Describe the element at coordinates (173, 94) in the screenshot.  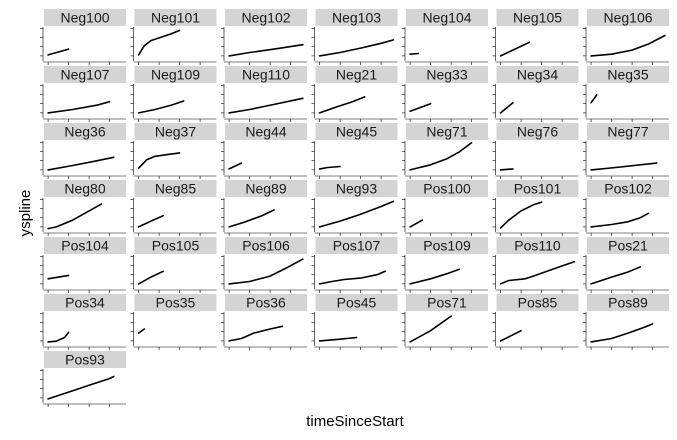
I see `facet-panel: Neg109` at that location.